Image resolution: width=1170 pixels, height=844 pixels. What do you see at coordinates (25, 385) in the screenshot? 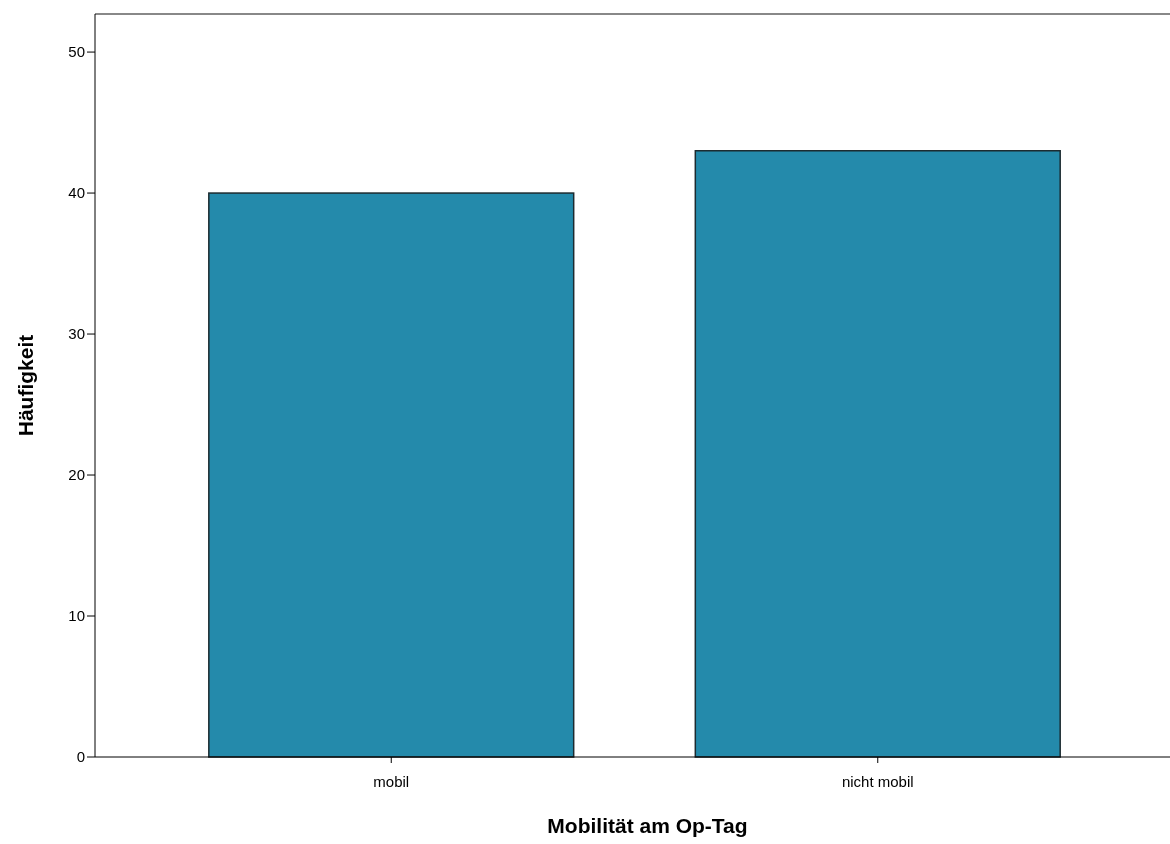
I see `y-axis-title: Häufigkeit` at bounding box center [25, 385].